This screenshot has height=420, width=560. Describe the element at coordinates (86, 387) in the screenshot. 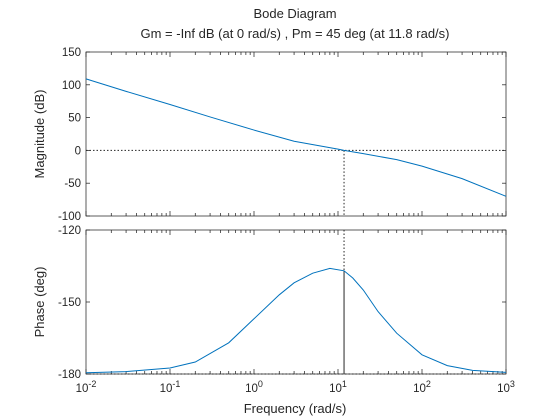

I see `x-tick-label: 10⁻²` at that location.